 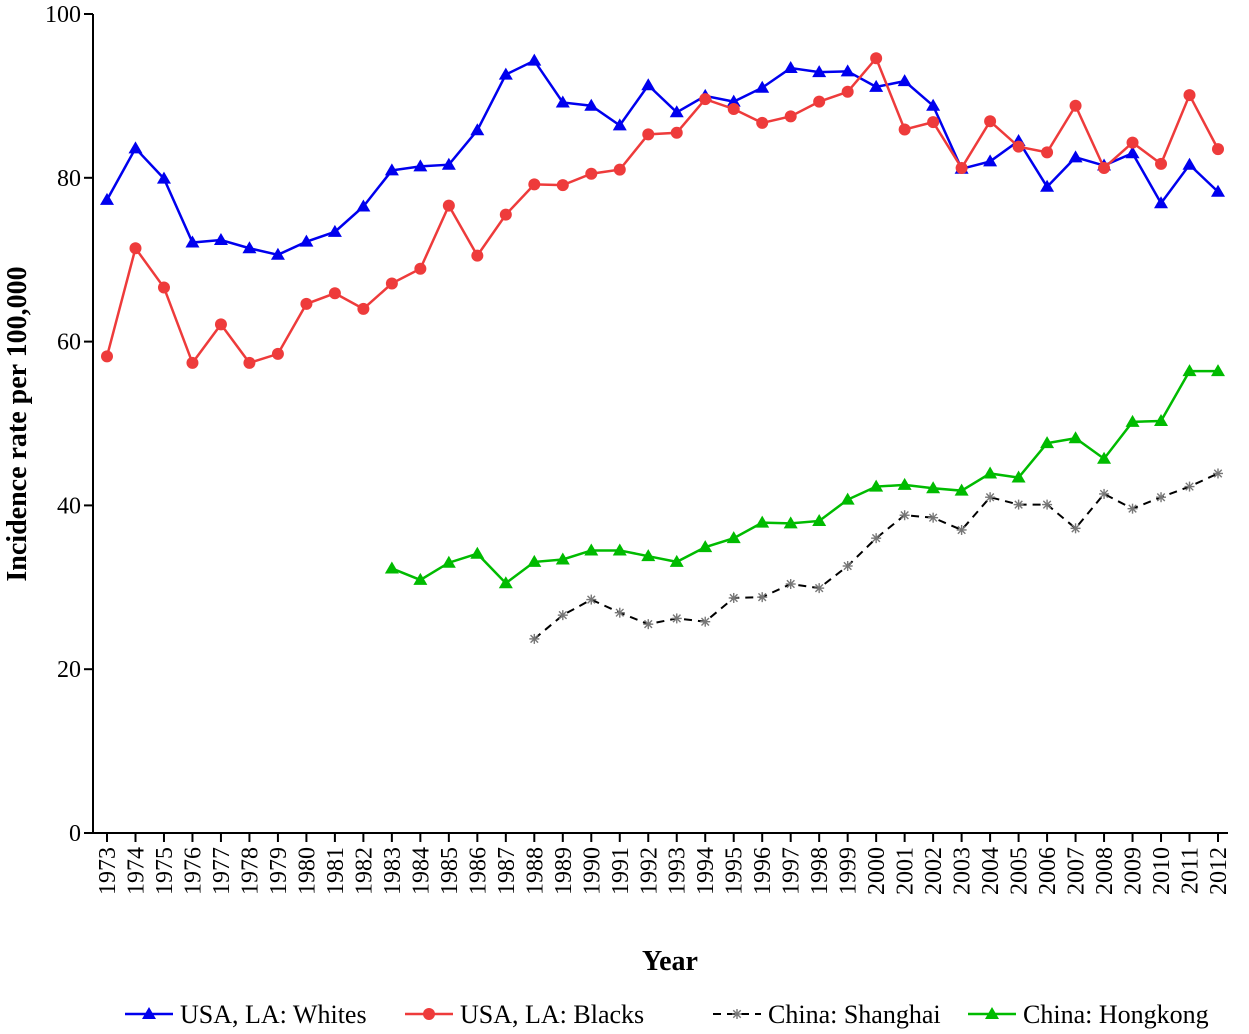 What do you see at coordinates (934, 871) in the screenshot?
I see `x-tick-label: 2002` at bounding box center [934, 871].